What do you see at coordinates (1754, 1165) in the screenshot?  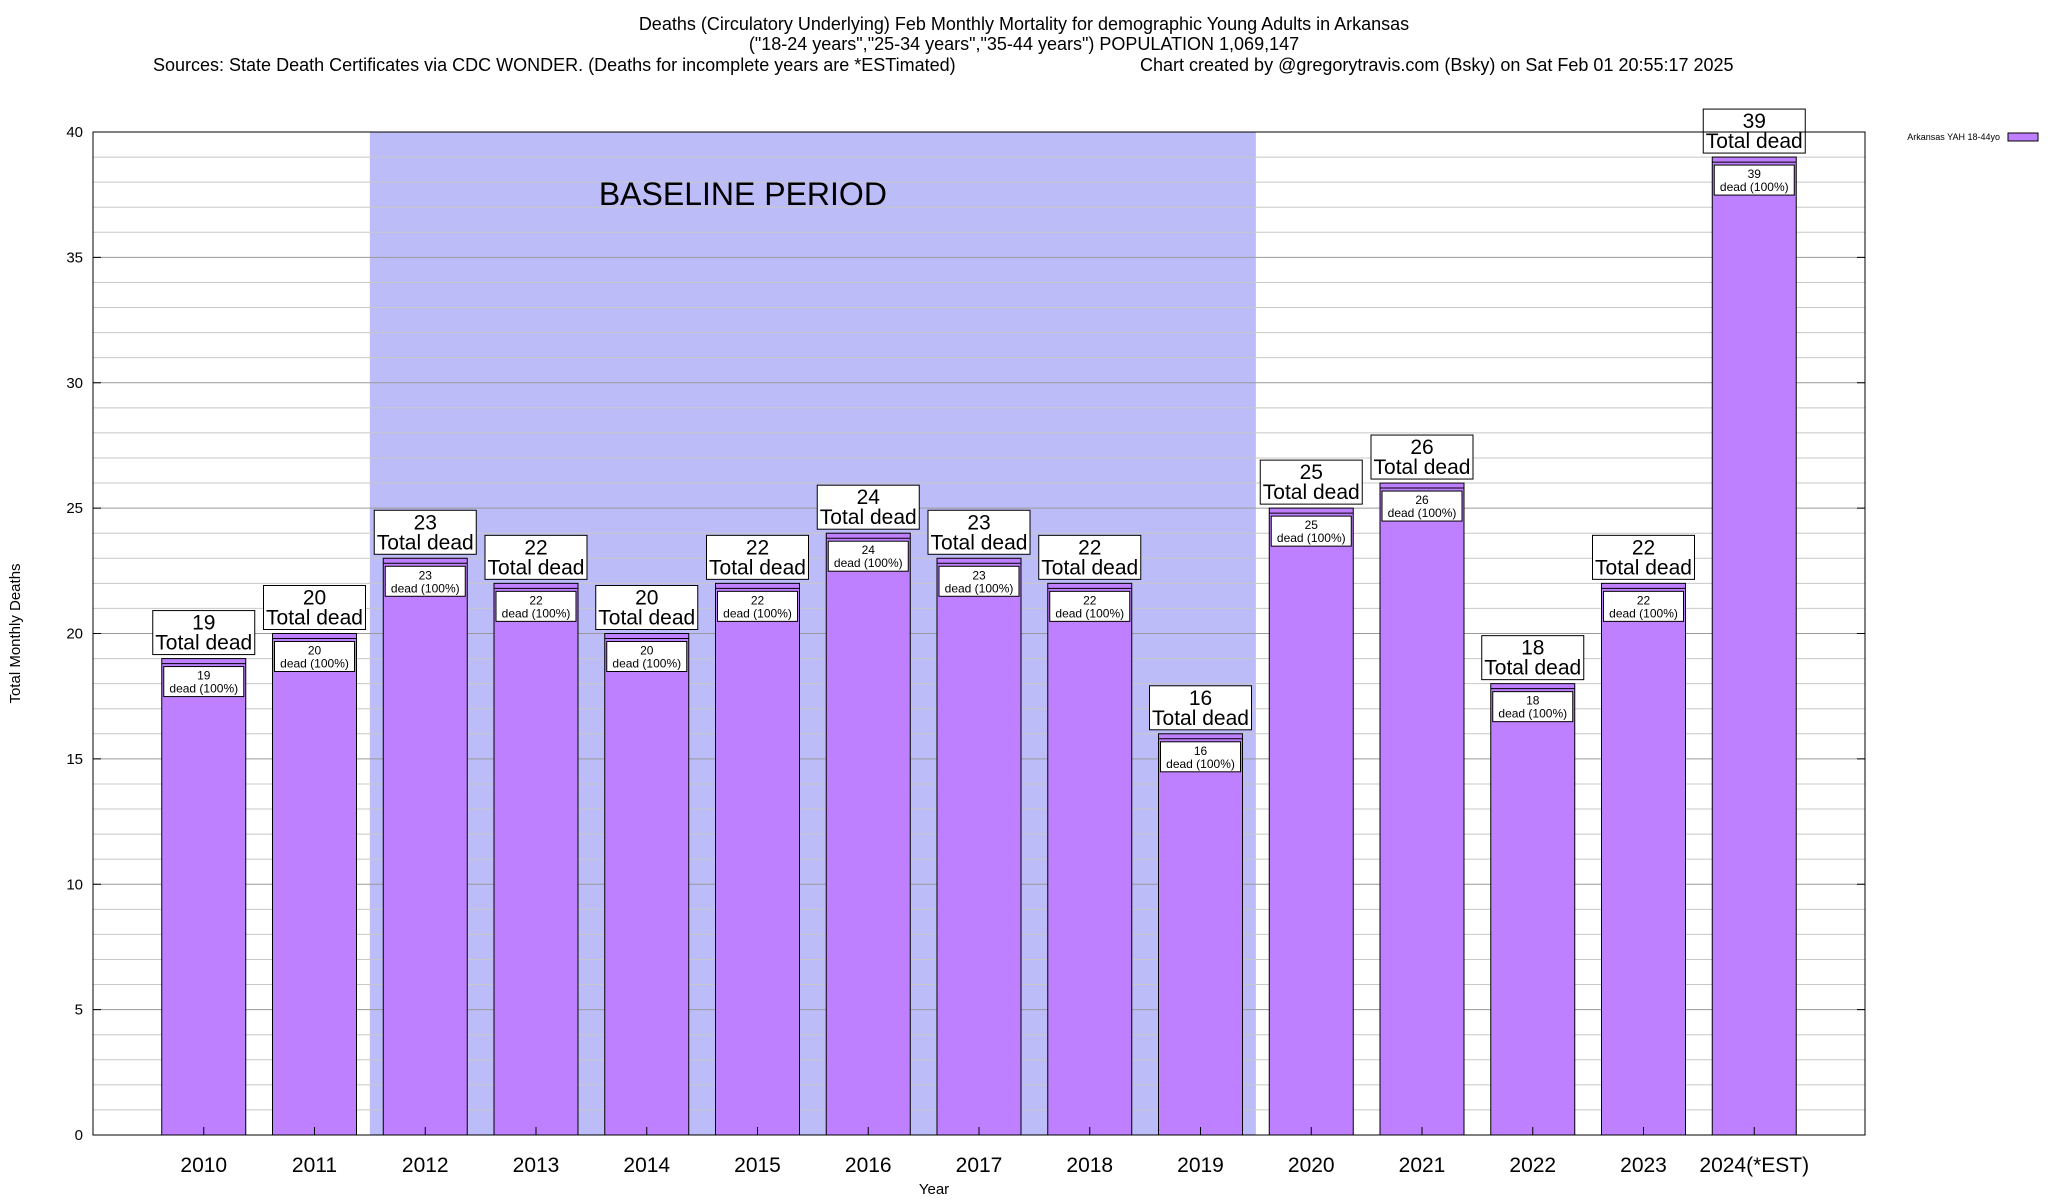 I see `x-tick-label: 2024(*EST)` at bounding box center [1754, 1165].